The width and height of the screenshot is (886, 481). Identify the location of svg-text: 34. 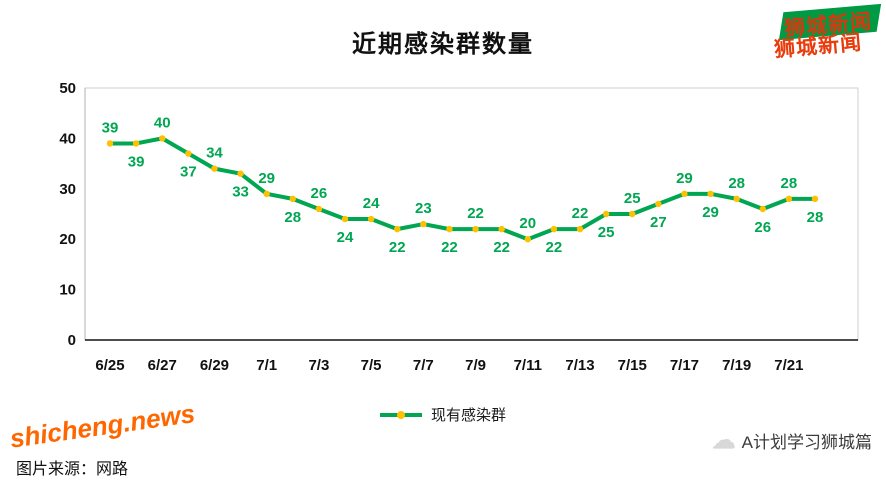
(214, 153).